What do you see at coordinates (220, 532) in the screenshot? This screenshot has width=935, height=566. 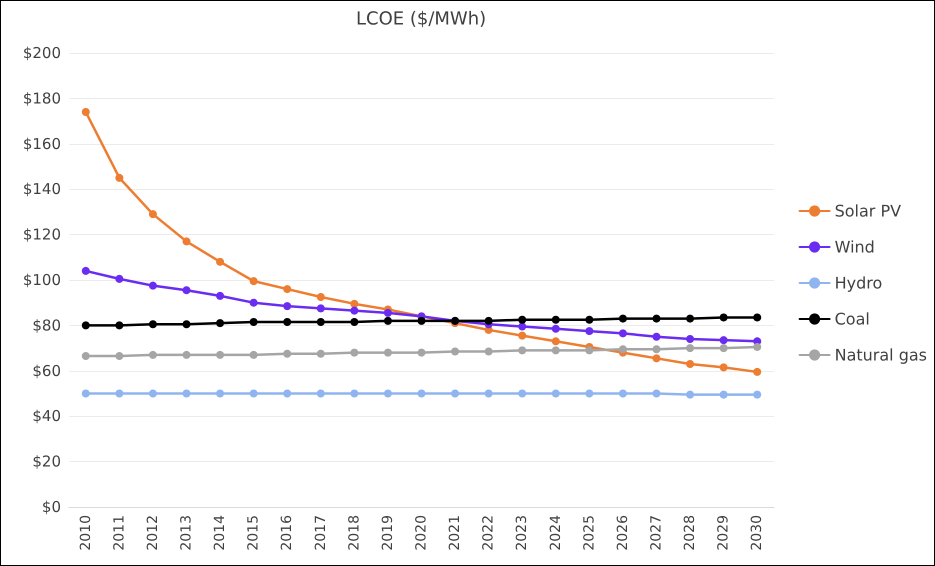 I see `x-tick-label: 2014` at bounding box center [220, 532].